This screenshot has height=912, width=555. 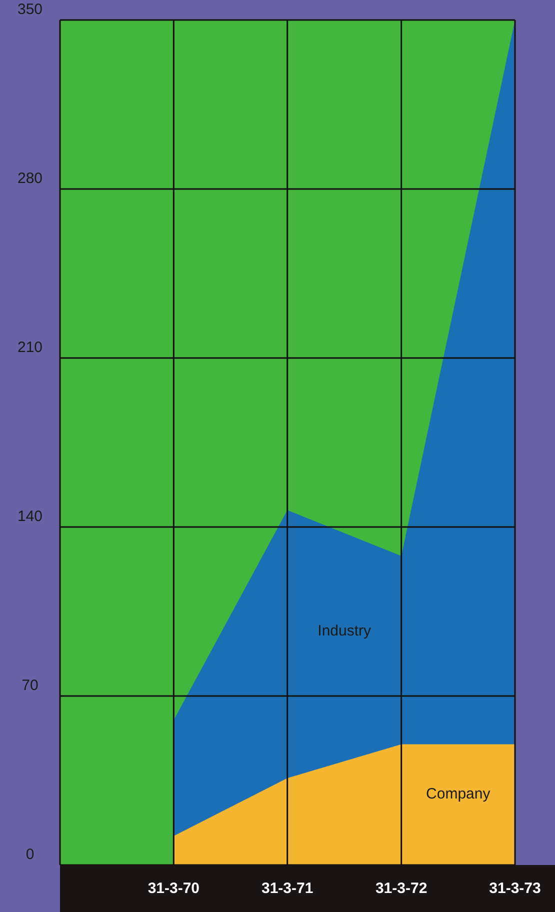 I want to click on y-tick-label: 350, so click(x=30, y=9).